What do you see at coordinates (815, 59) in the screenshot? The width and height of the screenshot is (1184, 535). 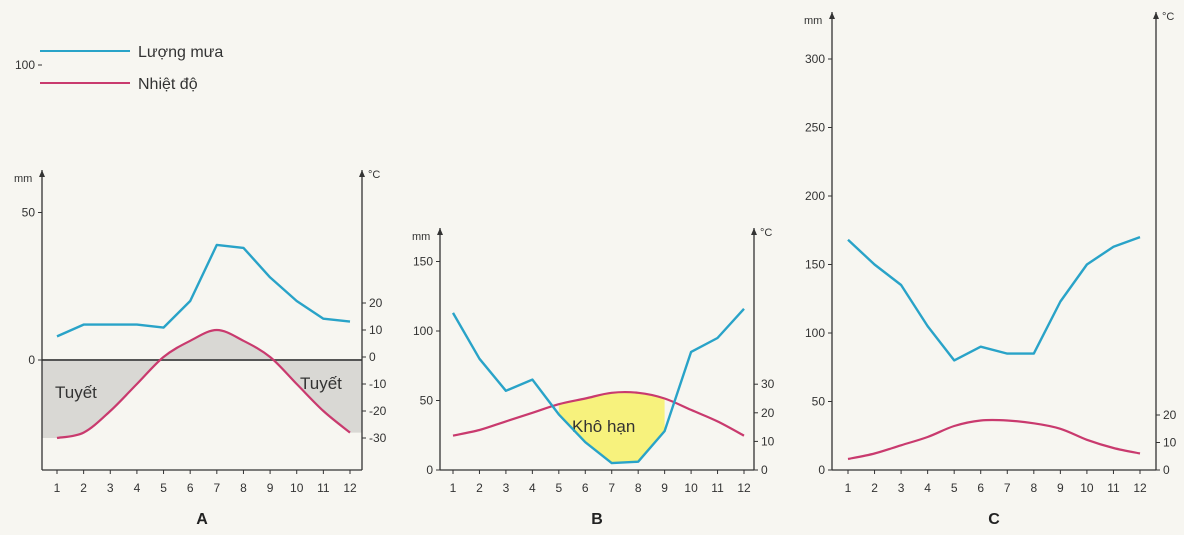 I see `left-tick-label: 300` at bounding box center [815, 59].